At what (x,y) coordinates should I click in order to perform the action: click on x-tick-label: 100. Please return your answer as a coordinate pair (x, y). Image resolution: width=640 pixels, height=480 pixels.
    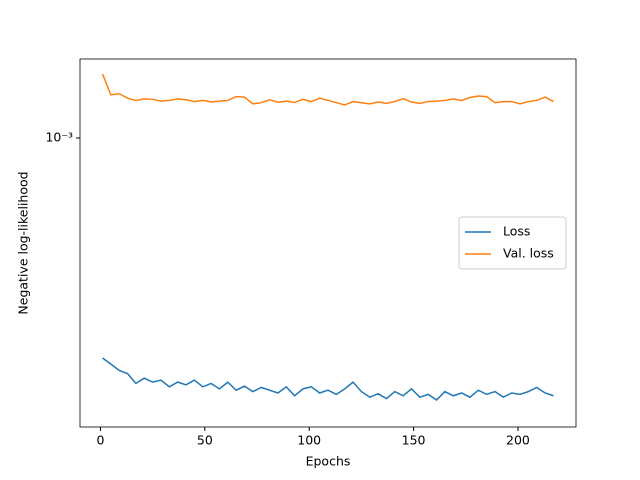
    Looking at the image, I should click on (309, 440).